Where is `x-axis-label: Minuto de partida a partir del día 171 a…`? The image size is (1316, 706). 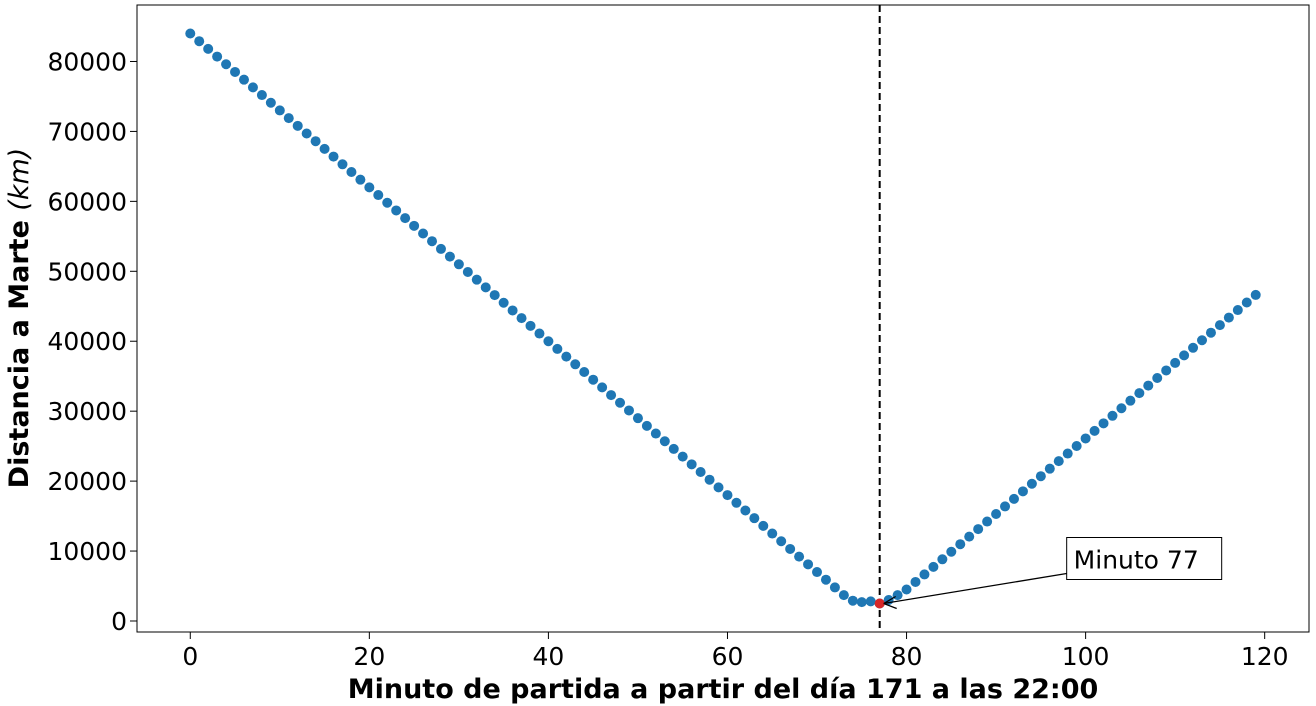
x-axis-label: Minuto de partida a partir del día 171 a… is located at coordinates (723, 689).